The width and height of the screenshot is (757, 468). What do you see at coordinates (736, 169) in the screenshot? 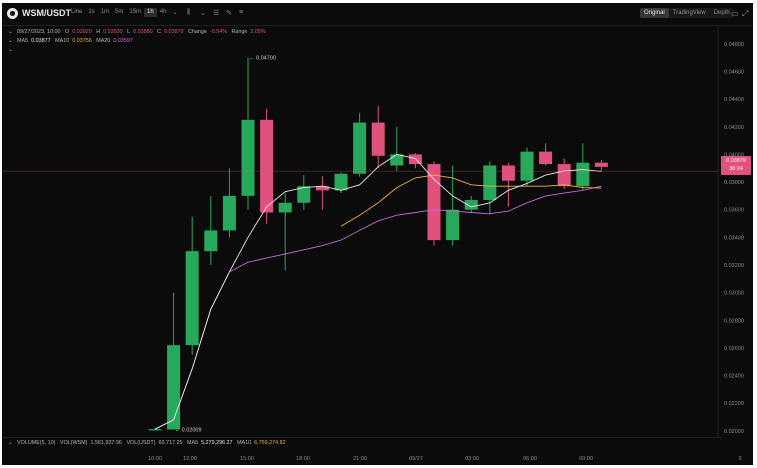
I see `candle-countdown: 36:24` at bounding box center [736, 169].